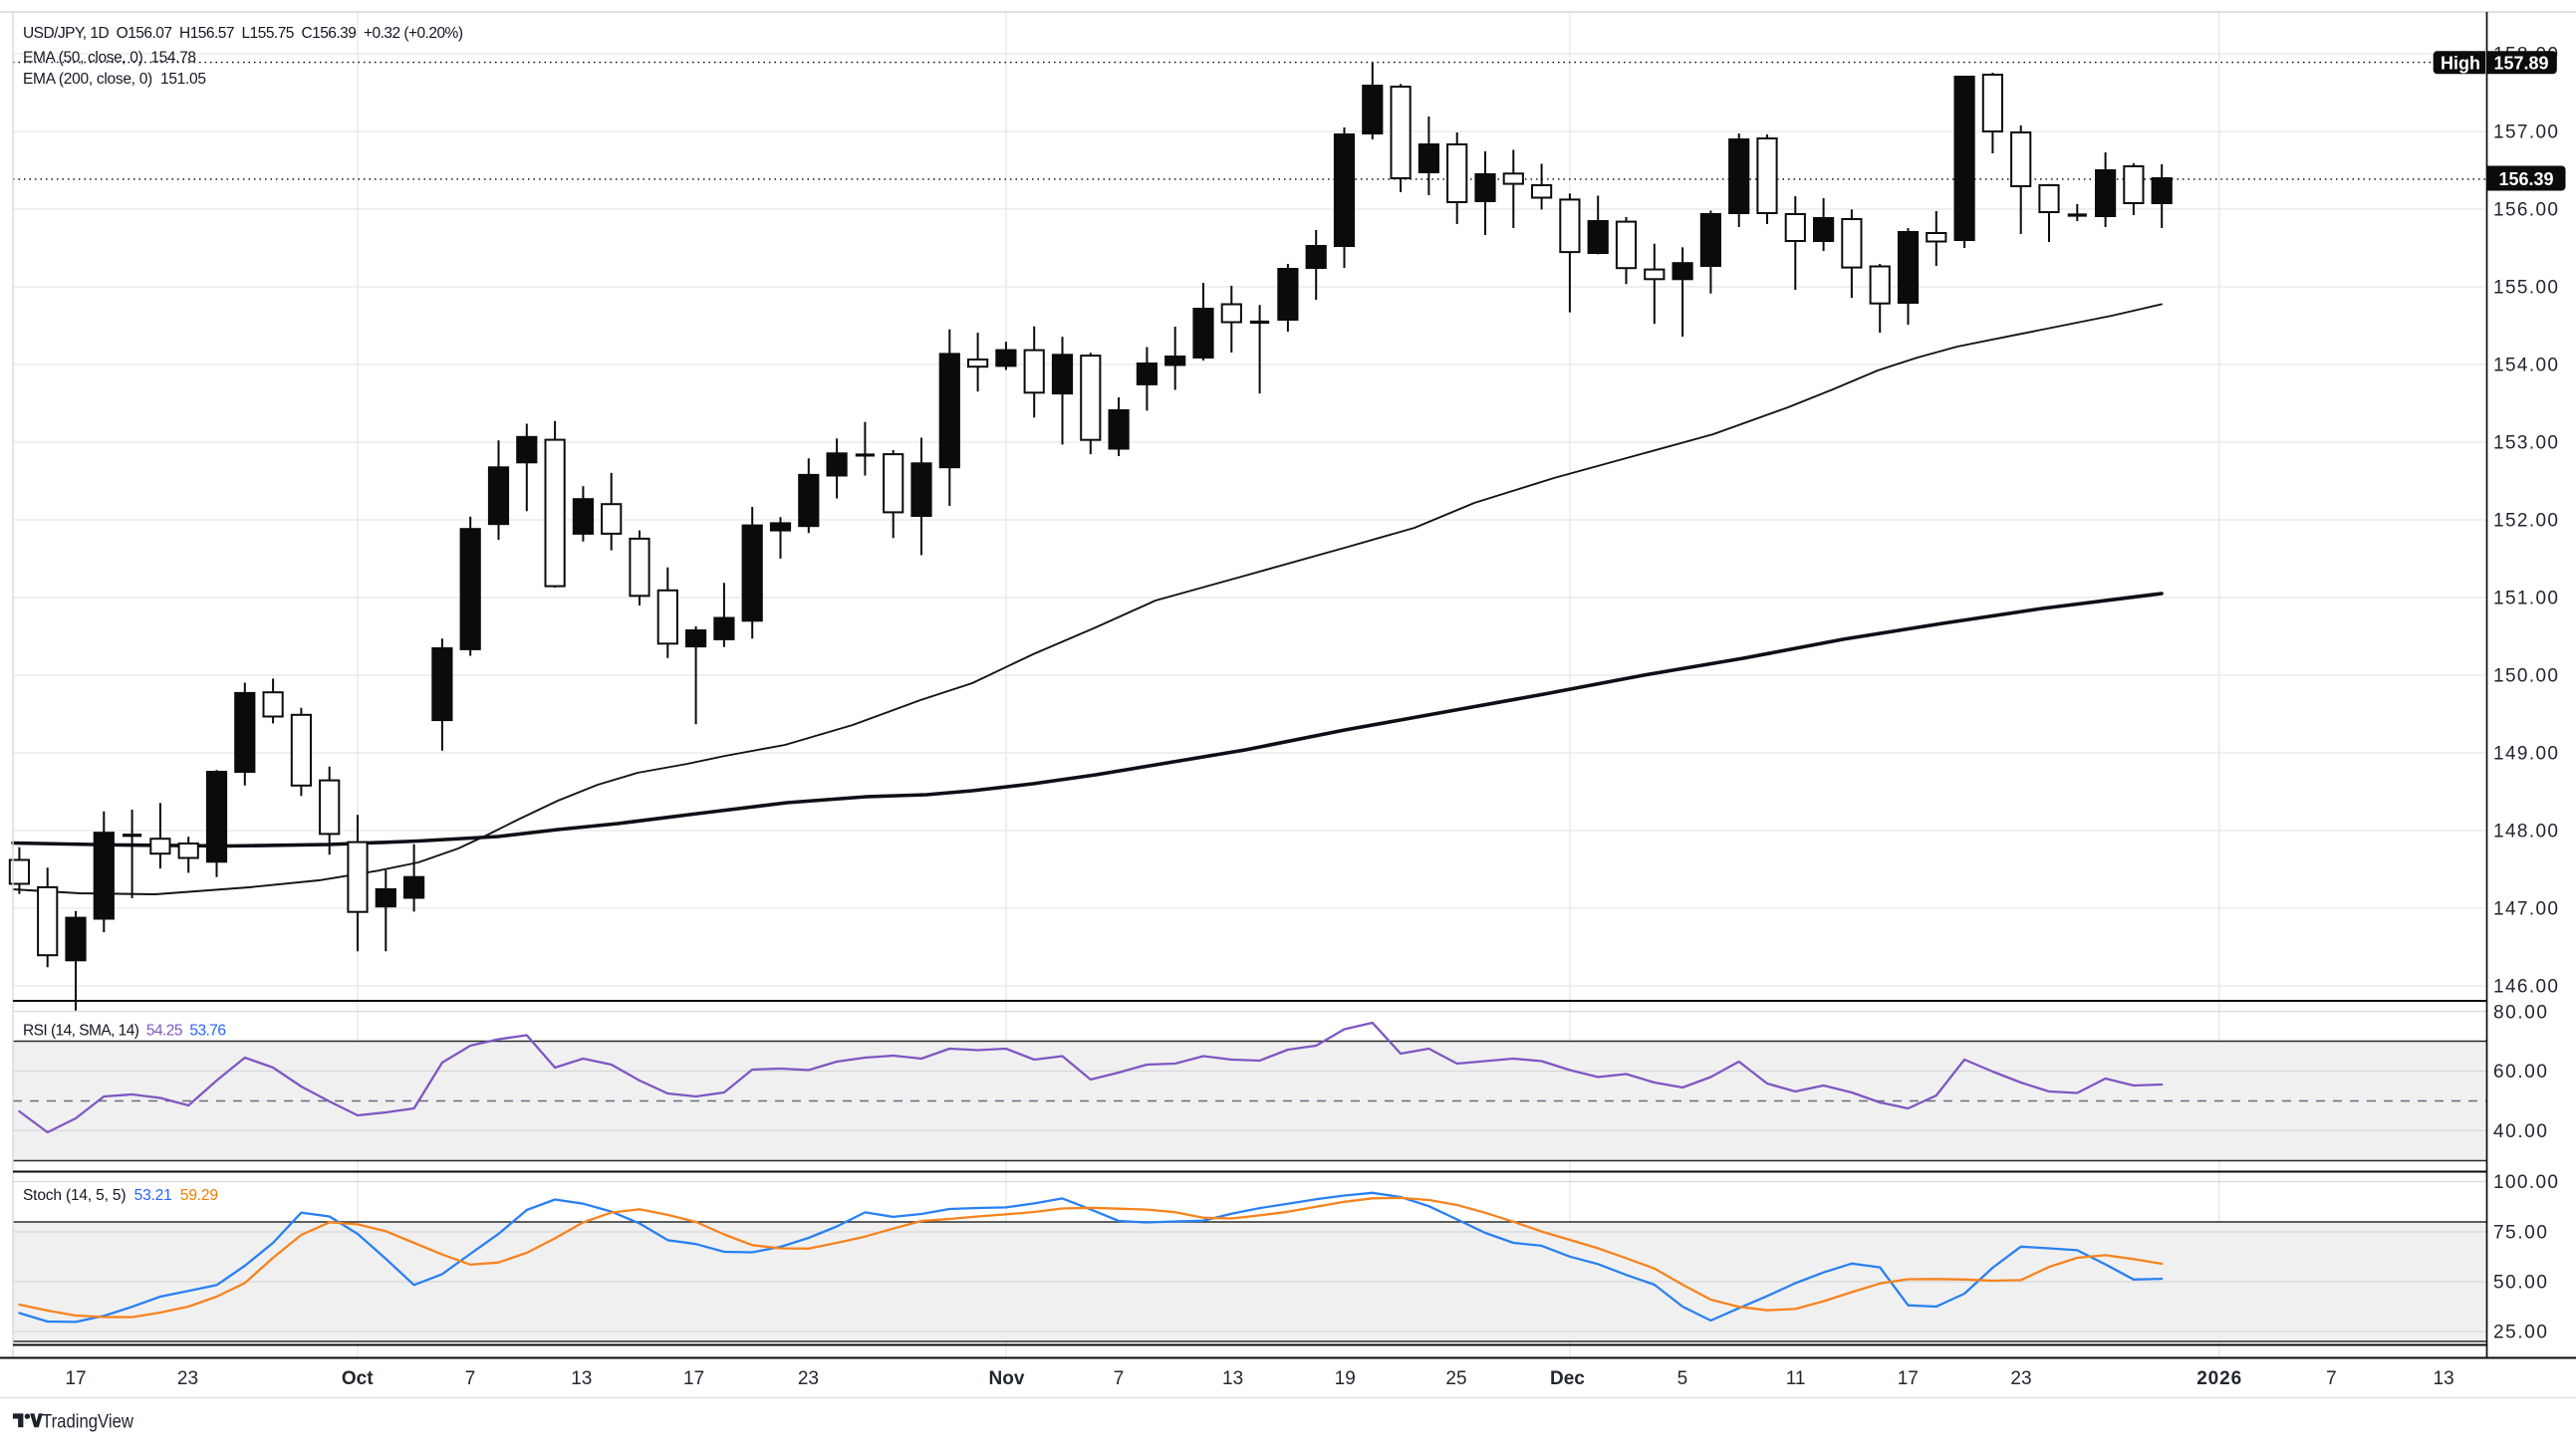 The image size is (2576, 1447). What do you see at coordinates (2525, 288) in the screenshot?
I see `svg-text: 155.00` at bounding box center [2525, 288].